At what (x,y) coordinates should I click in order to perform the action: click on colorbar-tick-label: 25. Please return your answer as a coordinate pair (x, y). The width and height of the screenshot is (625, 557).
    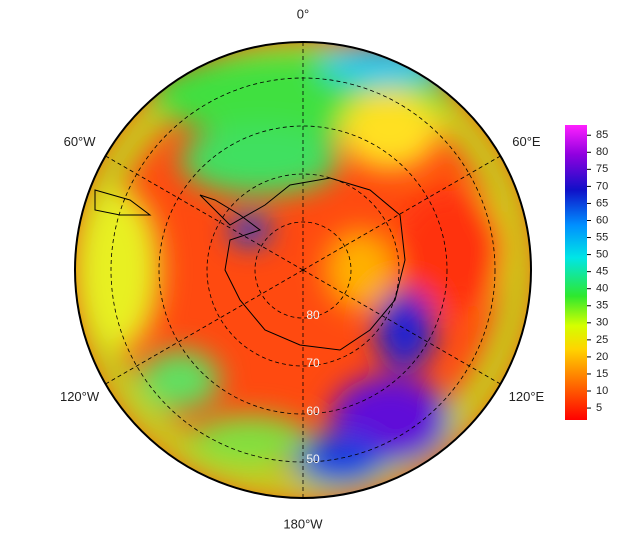
    Looking at the image, I should click on (602, 340).